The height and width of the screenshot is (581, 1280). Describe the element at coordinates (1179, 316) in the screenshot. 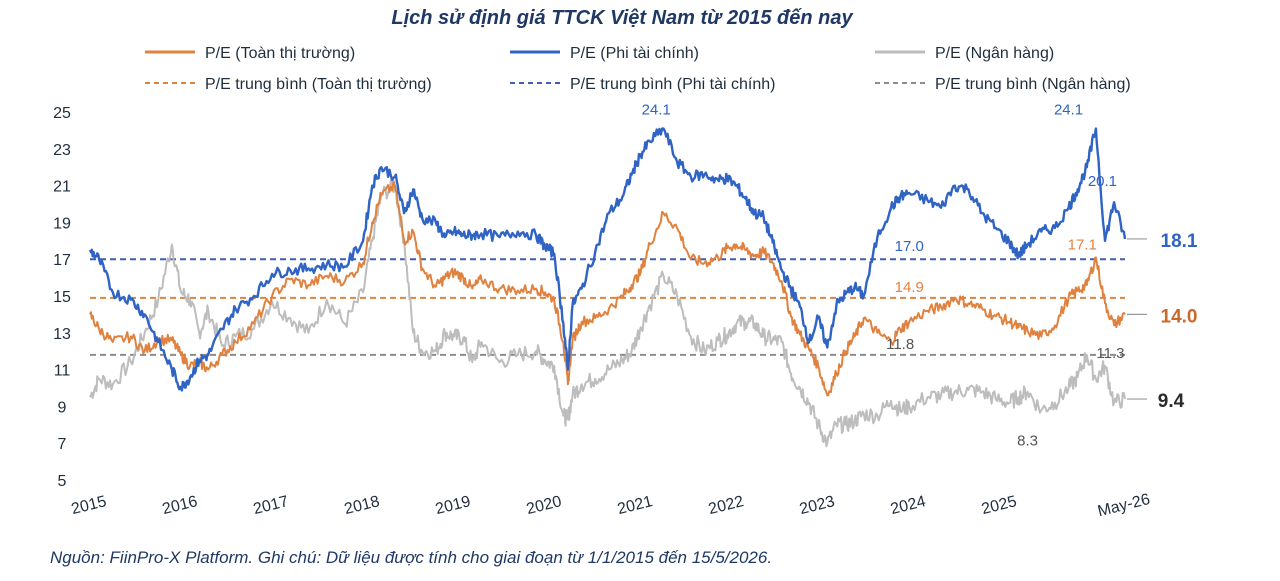

I see `annotation-label: 14.0` at that location.